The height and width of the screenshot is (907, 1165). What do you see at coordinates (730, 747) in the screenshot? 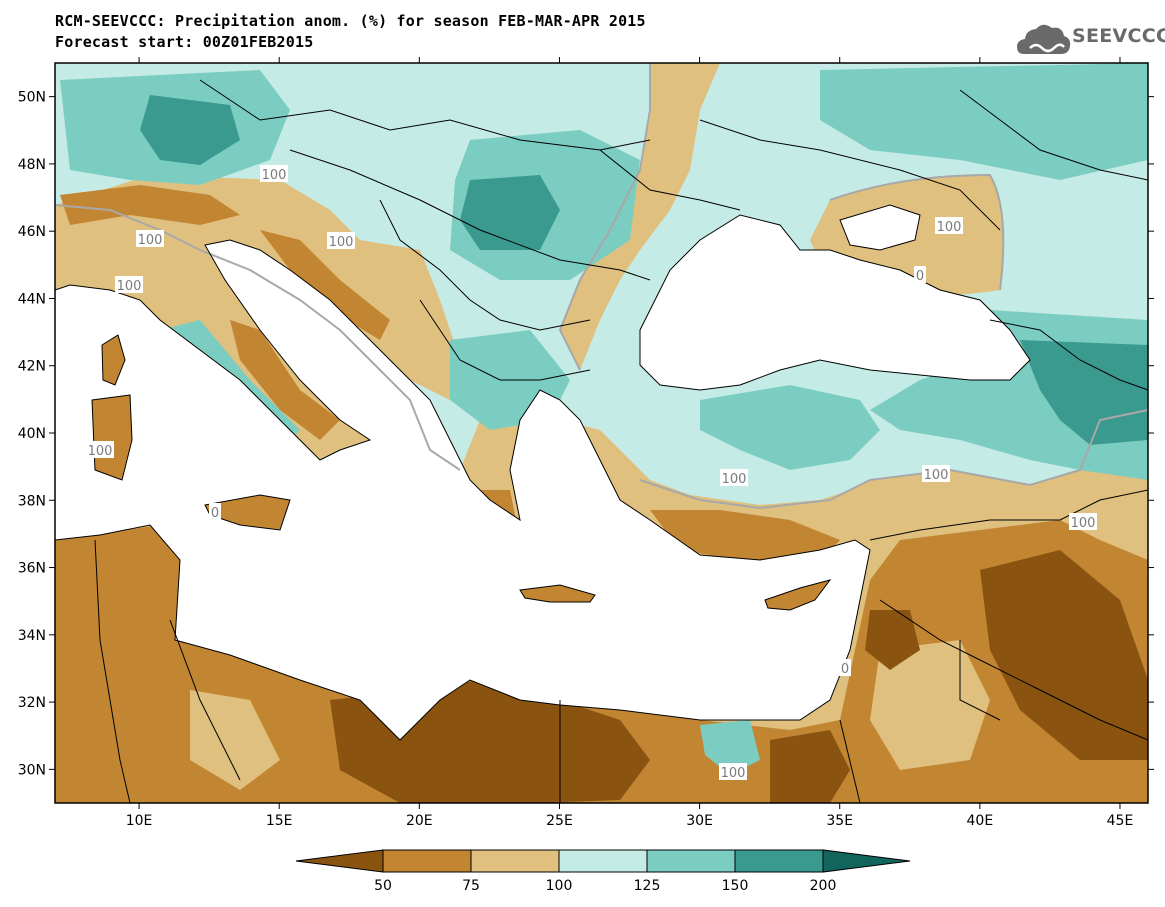
I see `anomaly-125-150-egypt` at bounding box center [730, 747].